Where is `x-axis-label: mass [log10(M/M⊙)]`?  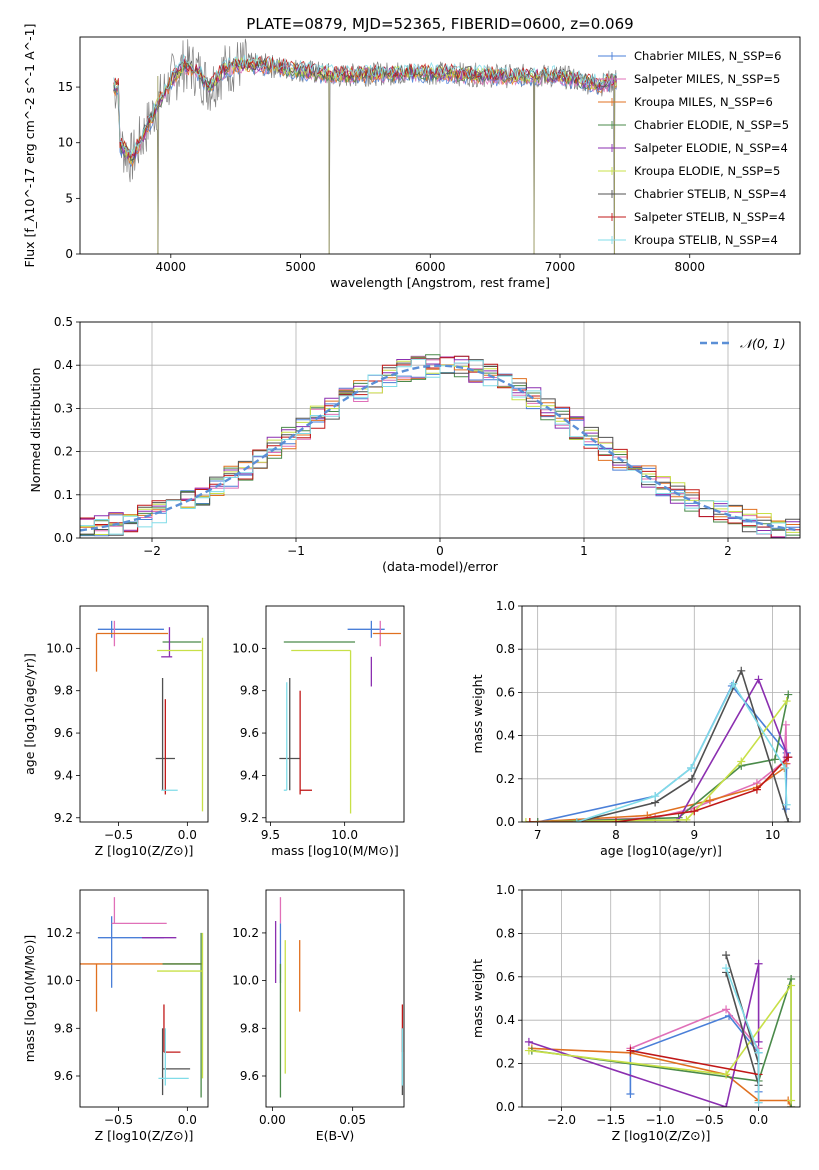 x-axis-label: mass [log10(M/M⊙)] is located at coordinates (335, 850).